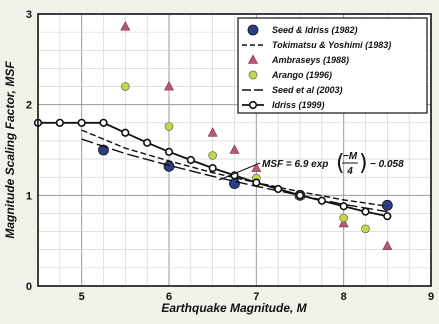 This screenshot has height=324, width=439. I want to click on x-tick-label: 9, so click(431, 297).